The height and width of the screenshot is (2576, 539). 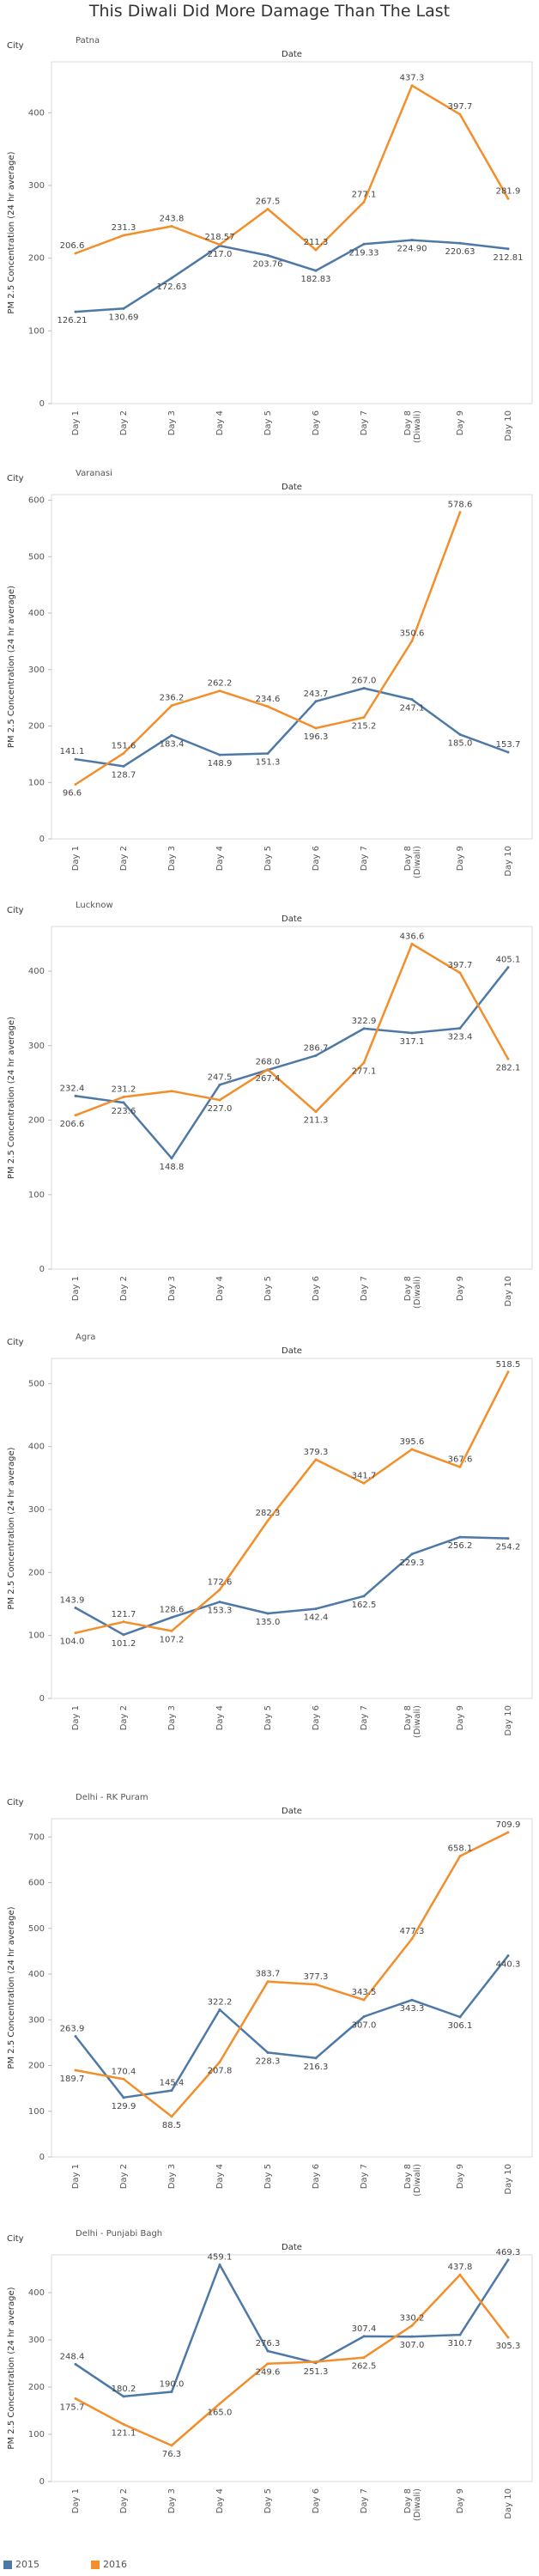 What do you see at coordinates (27, 2565) in the screenshot?
I see `legend-label-2015: 2015` at bounding box center [27, 2565].